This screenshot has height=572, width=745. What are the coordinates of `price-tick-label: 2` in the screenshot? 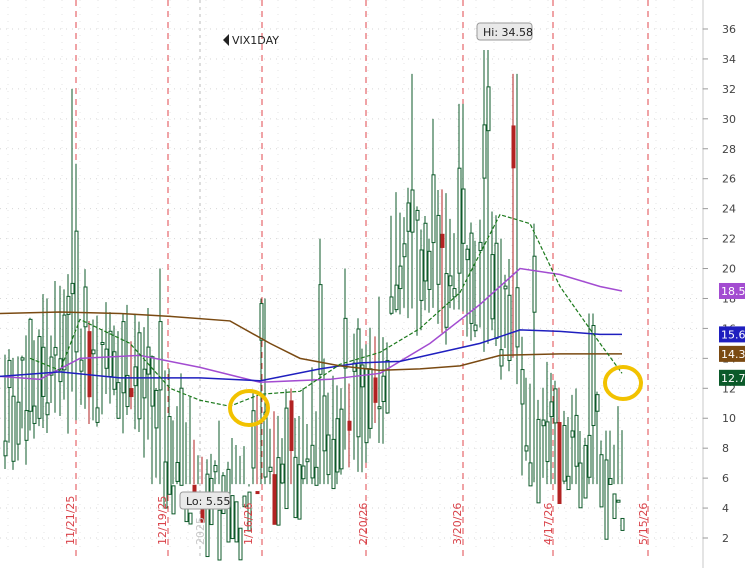 It's located at (725, 538).